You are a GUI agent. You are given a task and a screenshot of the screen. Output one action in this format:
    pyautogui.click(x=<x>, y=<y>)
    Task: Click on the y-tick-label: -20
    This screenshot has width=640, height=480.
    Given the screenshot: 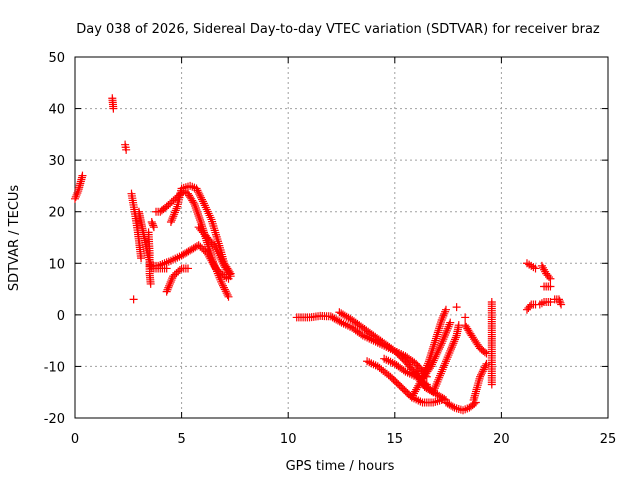 What is the action you would take?
    pyautogui.click(x=54, y=419)
    